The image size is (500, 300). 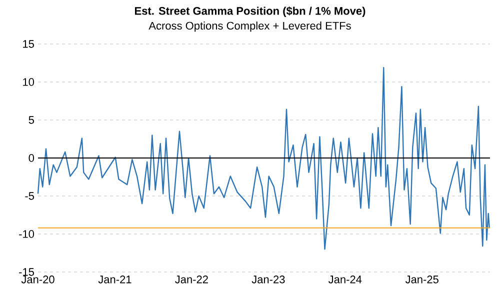 I want to click on x-tick-label: Jan-23, so click(x=268, y=280).